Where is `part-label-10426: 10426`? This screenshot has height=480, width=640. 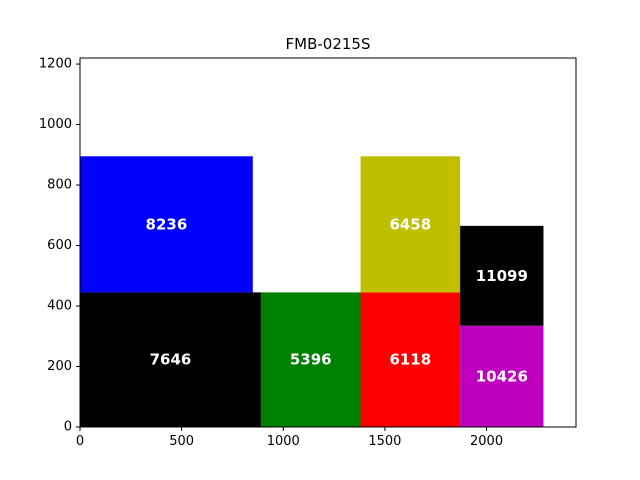 part-label-10426: 10426 is located at coordinates (502, 376).